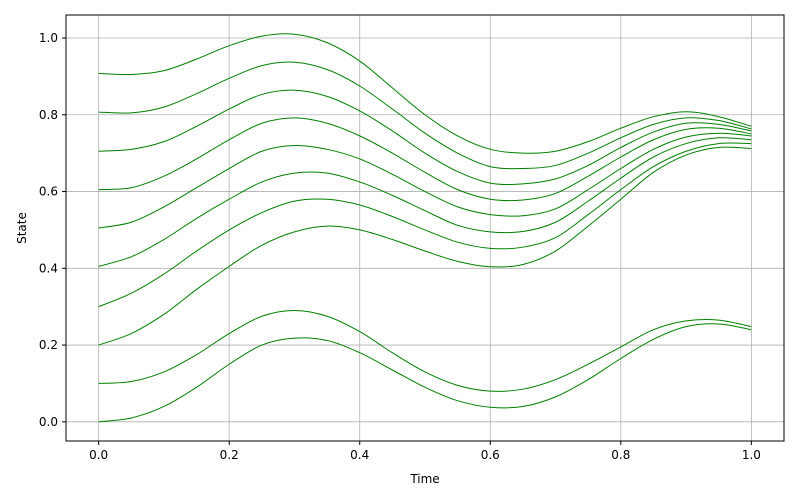 Image resolution: width=800 pixels, height=500 pixels. Describe the element at coordinates (22, 228) in the screenshot. I see `y-axis-label: State` at that location.